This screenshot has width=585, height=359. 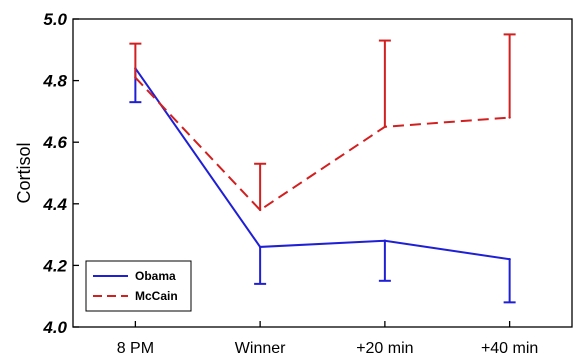 What do you see at coordinates (135, 348) in the screenshot?
I see `x-tick-label: 8 PM` at bounding box center [135, 348].